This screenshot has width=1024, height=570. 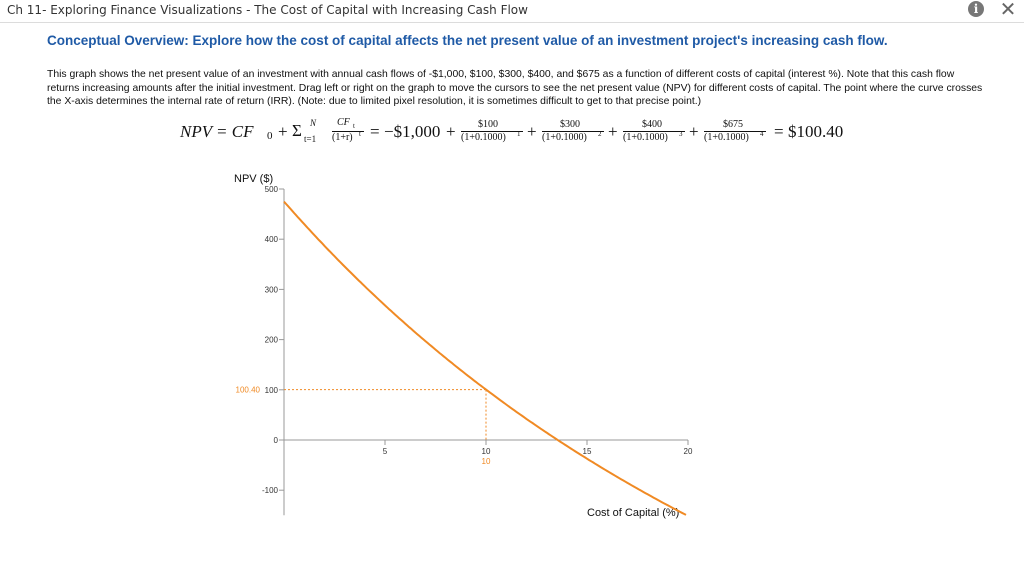 I want to click on y-tick-label: 400, so click(x=272, y=239).